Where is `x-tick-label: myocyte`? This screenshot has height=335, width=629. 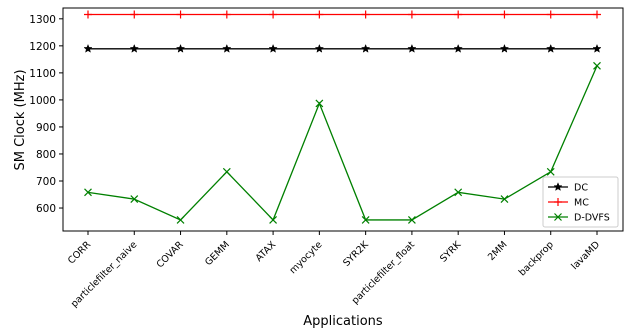
x-tick-label: myocyte is located at coordinates (306, 257).